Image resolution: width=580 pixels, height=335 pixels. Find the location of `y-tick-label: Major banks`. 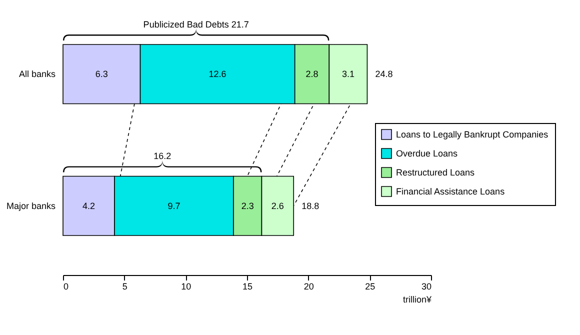

y-tick-label: Major banks is located at coordinates (31, 205).